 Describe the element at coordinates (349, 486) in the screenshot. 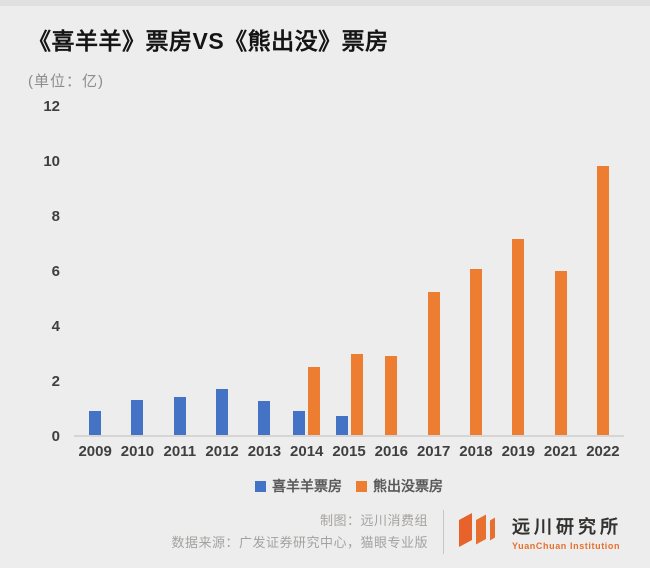

I see `chart-legend: 喜羊羊票房 熊出没票房` at that location.